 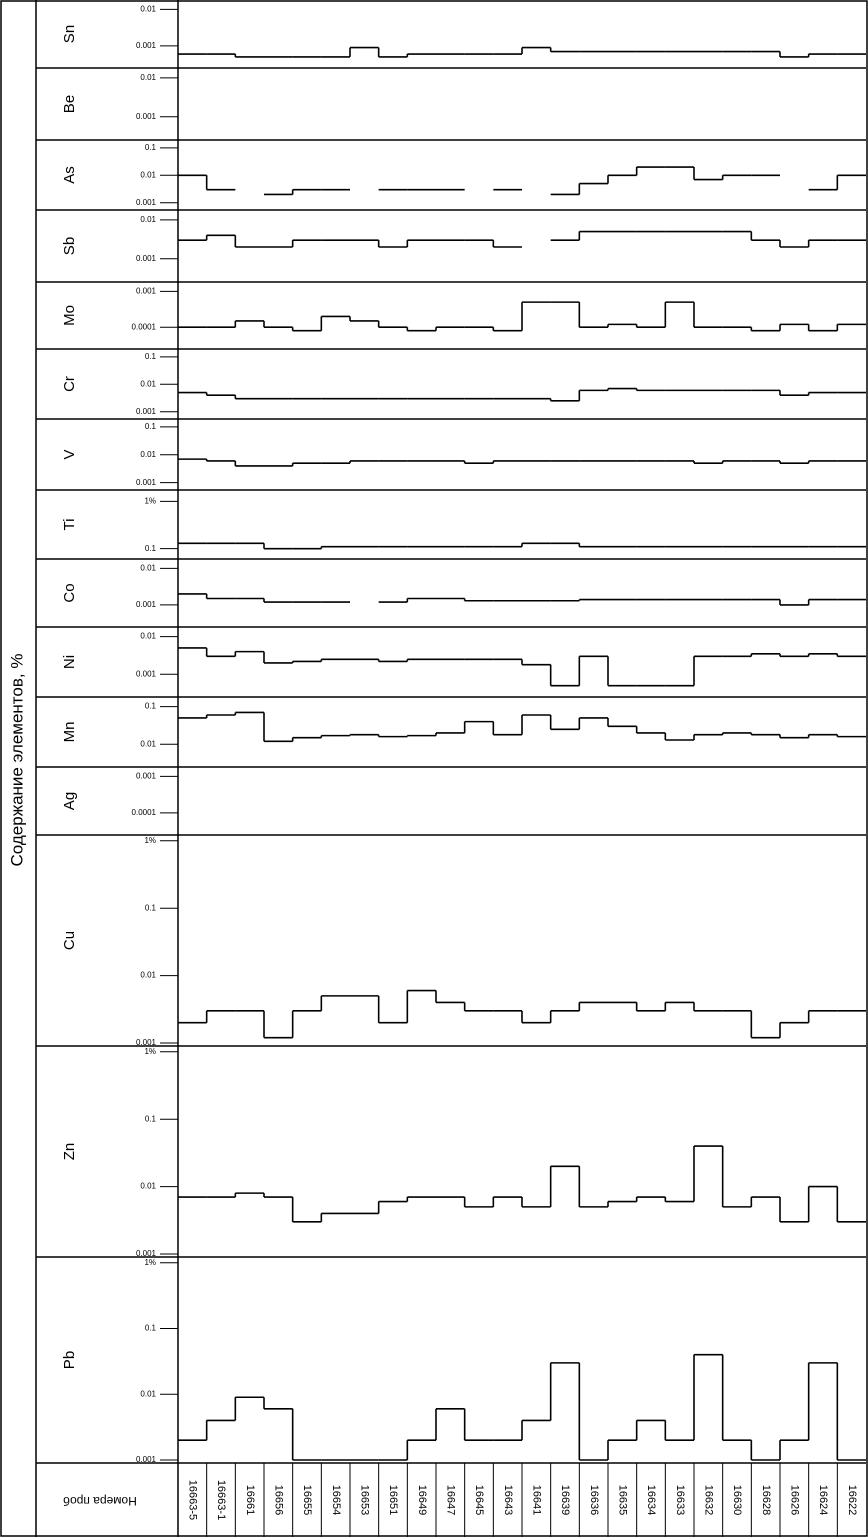 I want to click on sample-label: 16663-1, so click(x=221, y=1500).